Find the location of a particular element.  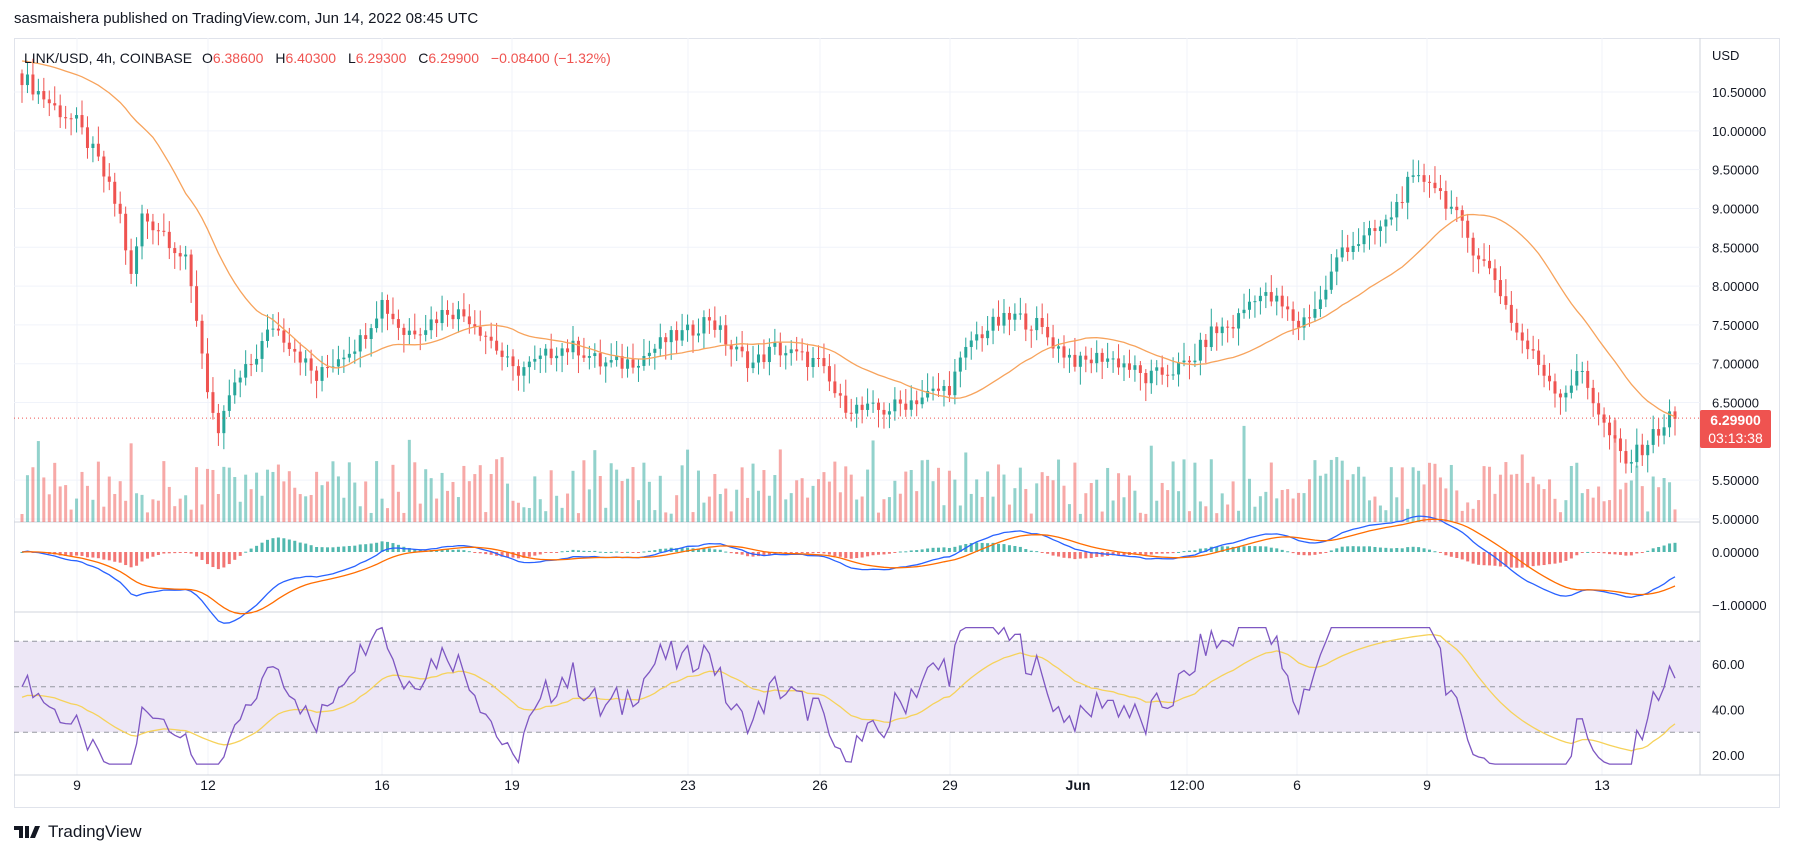

price-tick: 9.00000 is located at coordinates (1735, 208).